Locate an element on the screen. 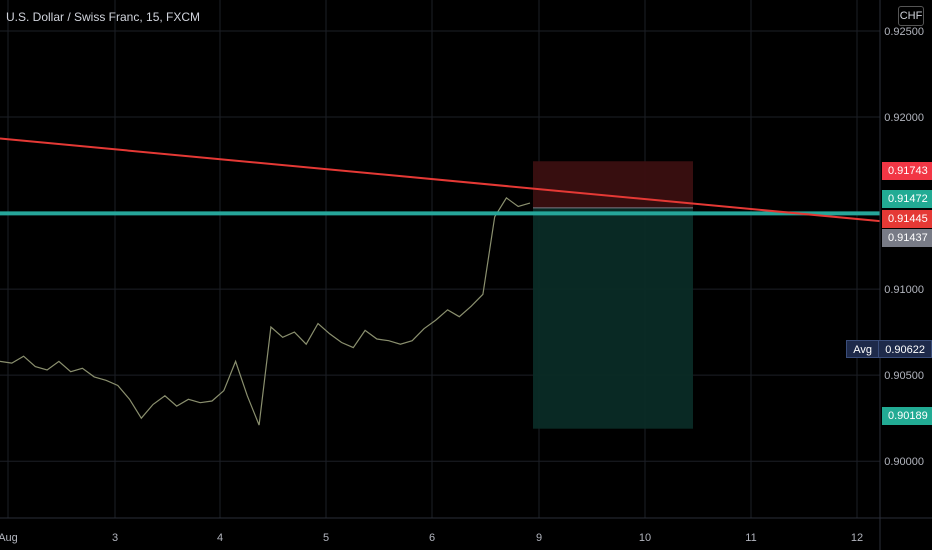  x-tick-label: Aug is located at coordinates (9, 538).